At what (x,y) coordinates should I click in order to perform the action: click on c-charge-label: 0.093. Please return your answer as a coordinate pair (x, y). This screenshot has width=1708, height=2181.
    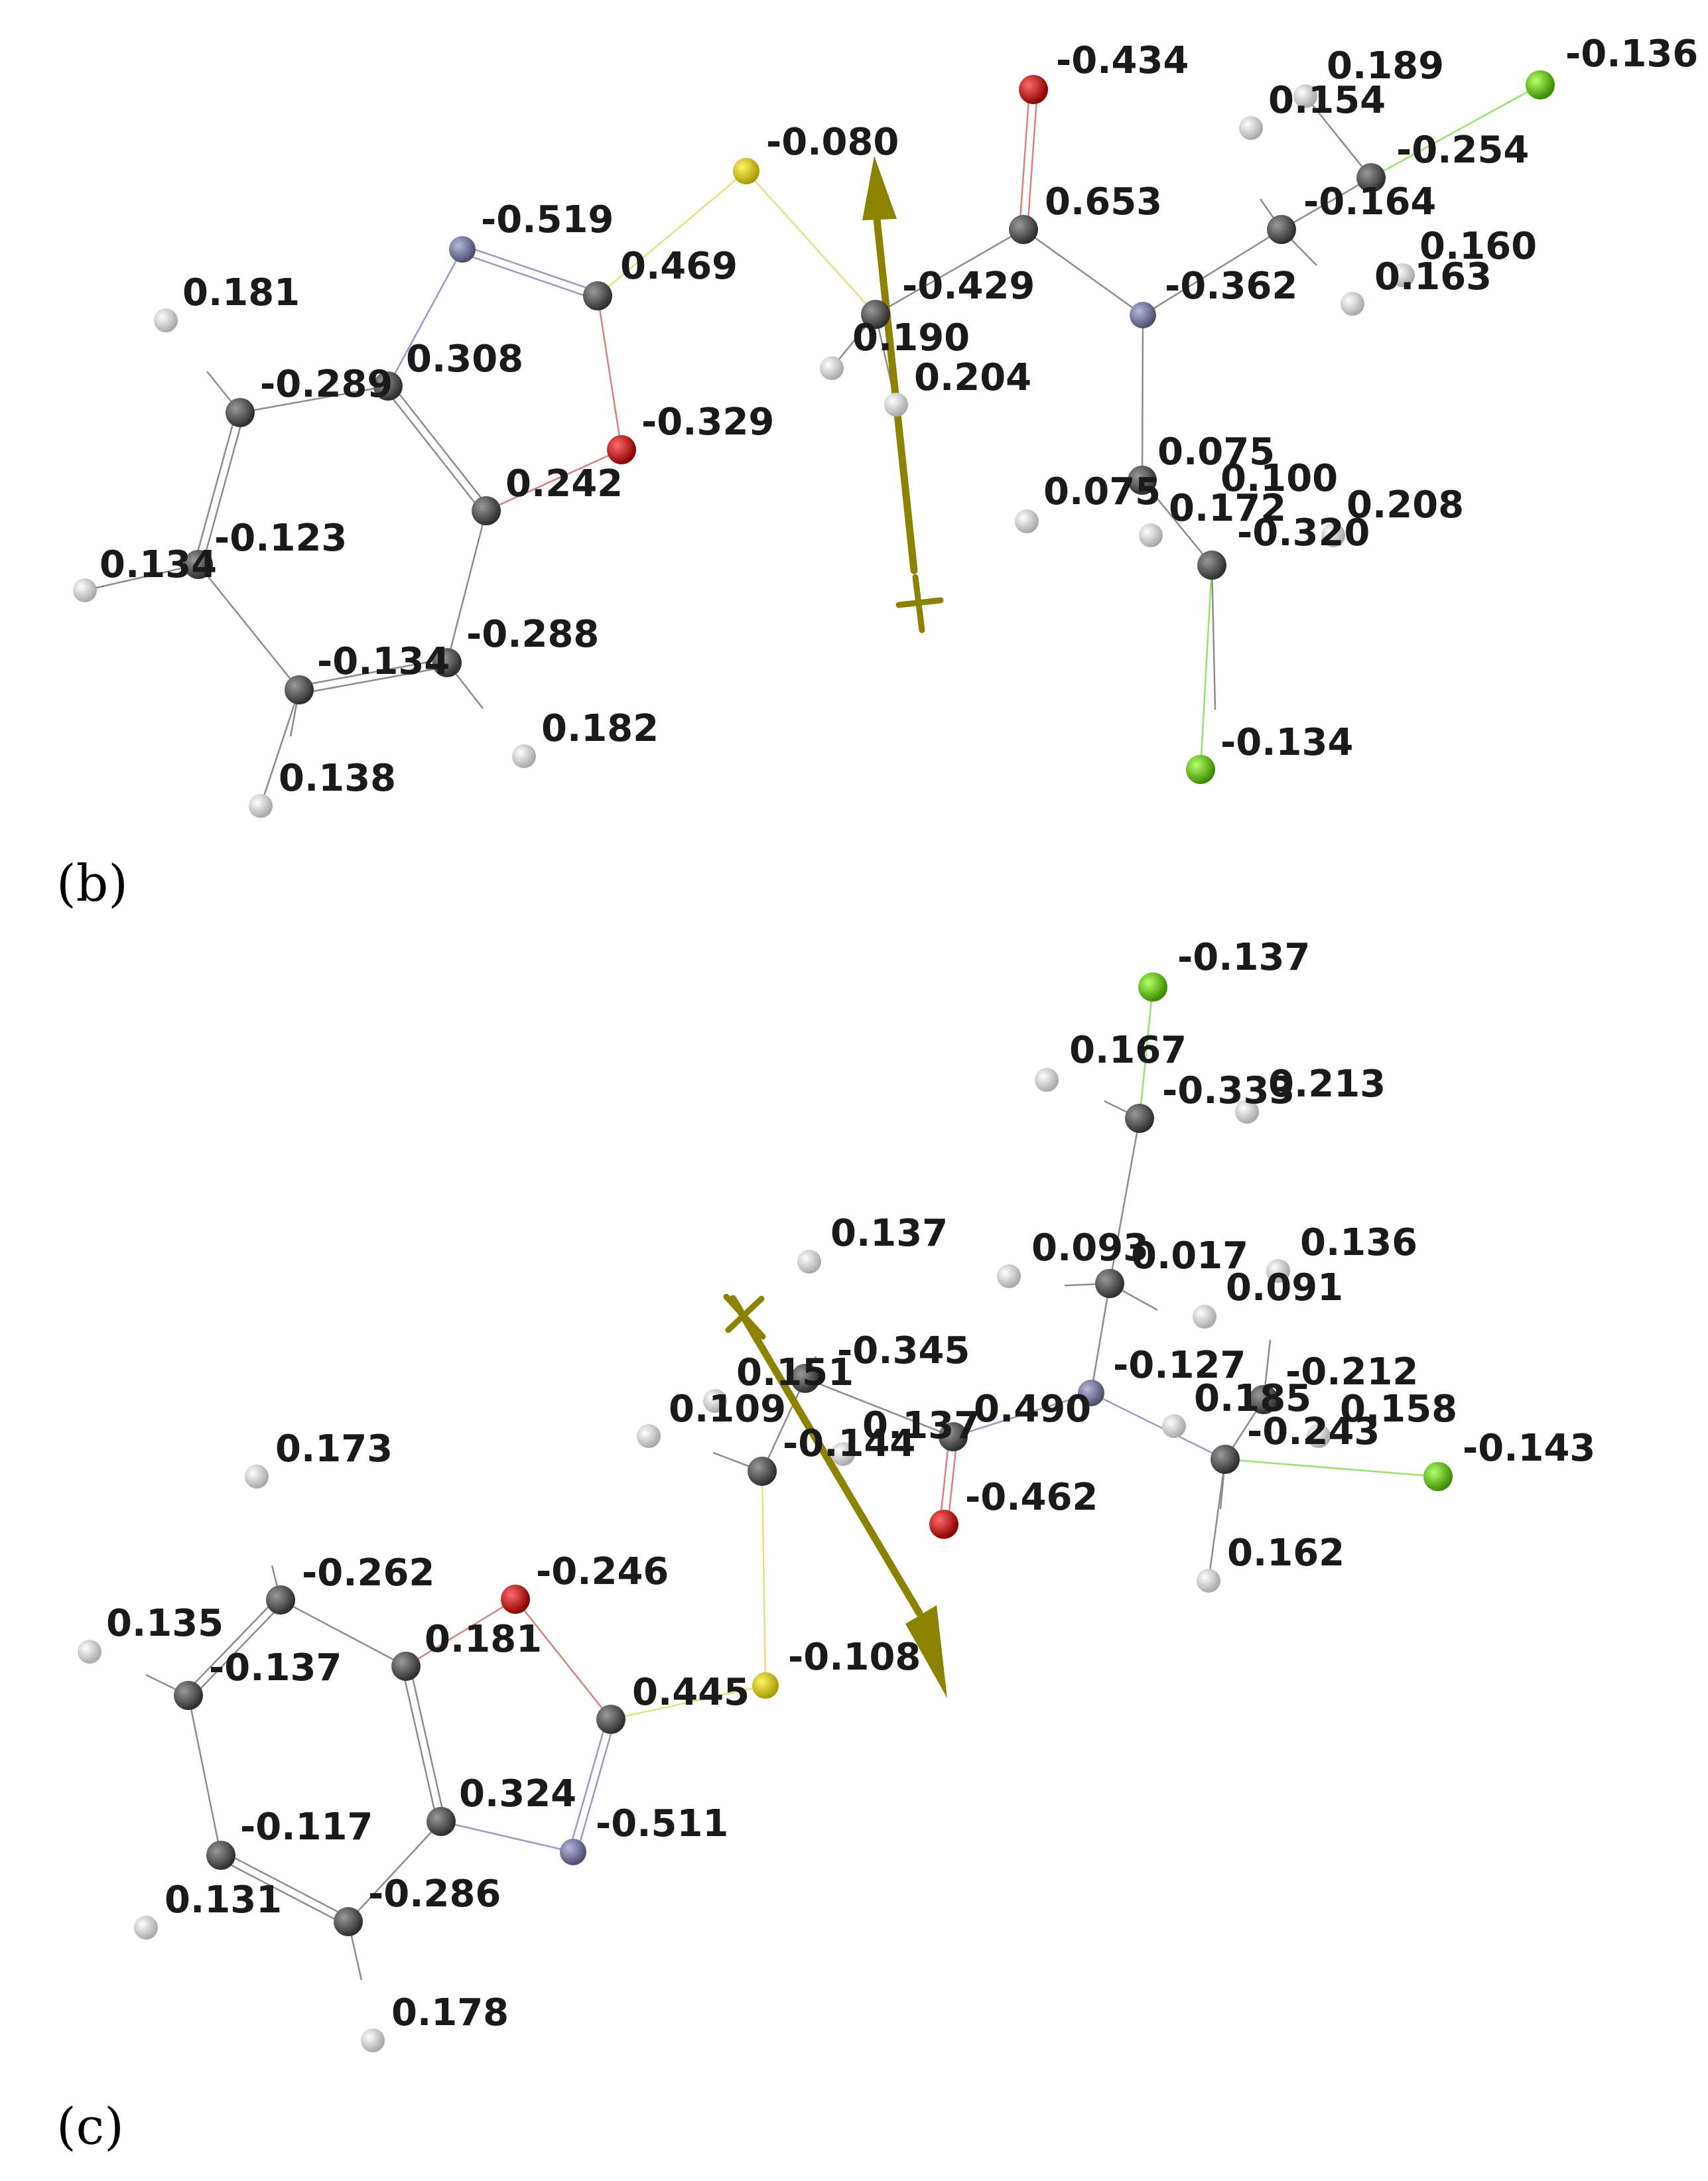
    Looking at the image, I should click on (1090, 1248).